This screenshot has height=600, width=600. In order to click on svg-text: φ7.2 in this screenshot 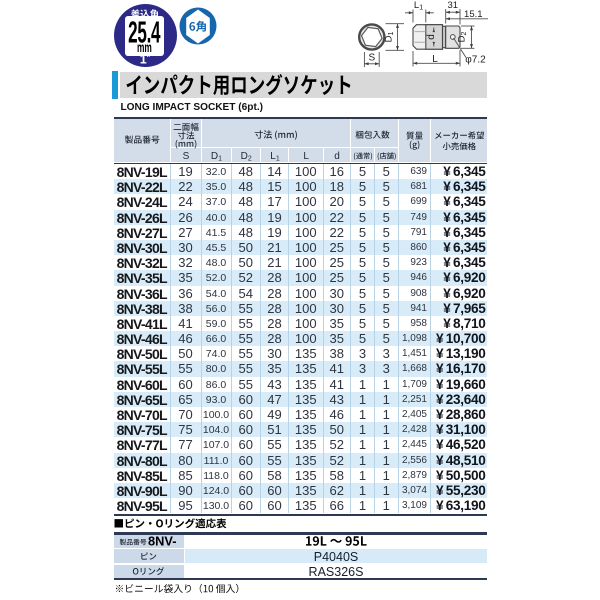, I will do `click(475, 60)`.